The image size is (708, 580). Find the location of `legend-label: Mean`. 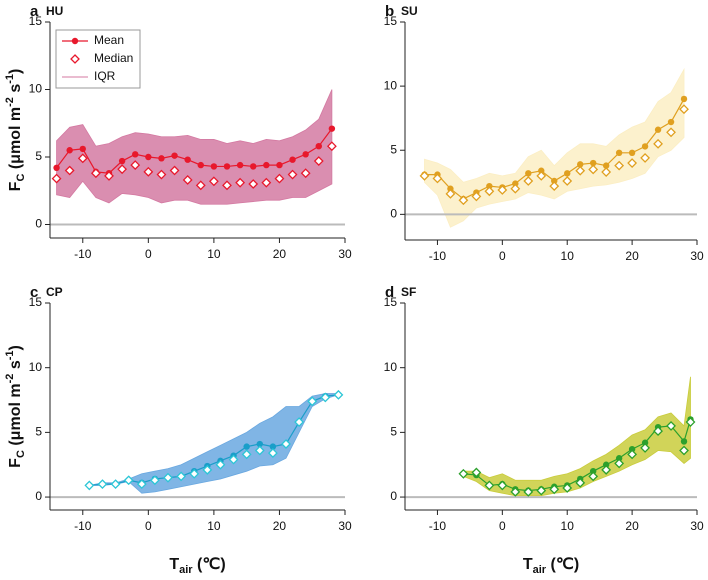

legend-label: Mean is located at coordinates (109, 40).